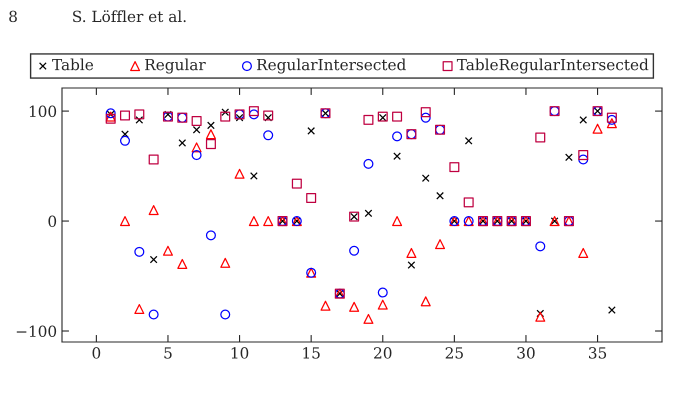 The width and height of the screenshot is (684, 394). I want to click on y-tick-label: 100, so click(43, 112).